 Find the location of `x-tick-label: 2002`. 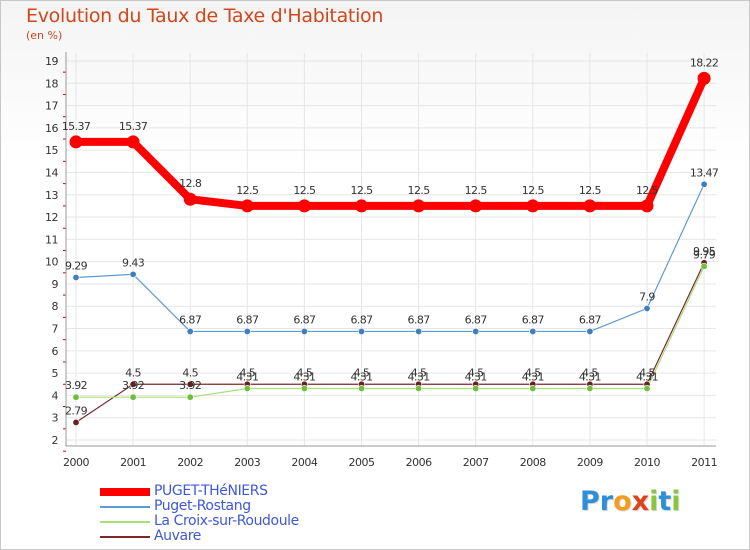

x-tick-label: 2002 is located at coordinates (190, 462).